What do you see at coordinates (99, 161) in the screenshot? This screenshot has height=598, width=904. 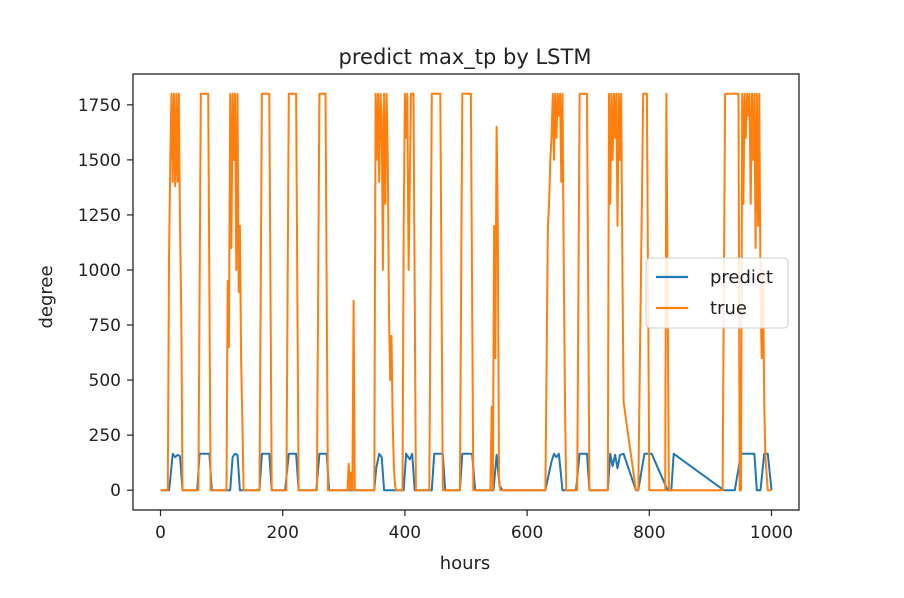 I see `y-tick-label: 1500` at bounding box center [99, 161].